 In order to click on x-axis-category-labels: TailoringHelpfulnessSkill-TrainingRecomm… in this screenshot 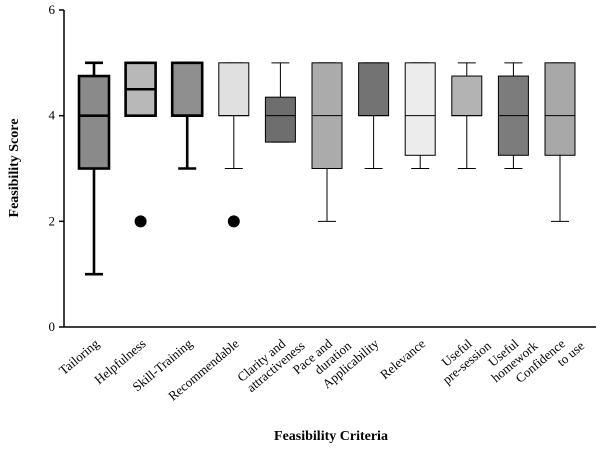, I will do `click(321, 365)`.